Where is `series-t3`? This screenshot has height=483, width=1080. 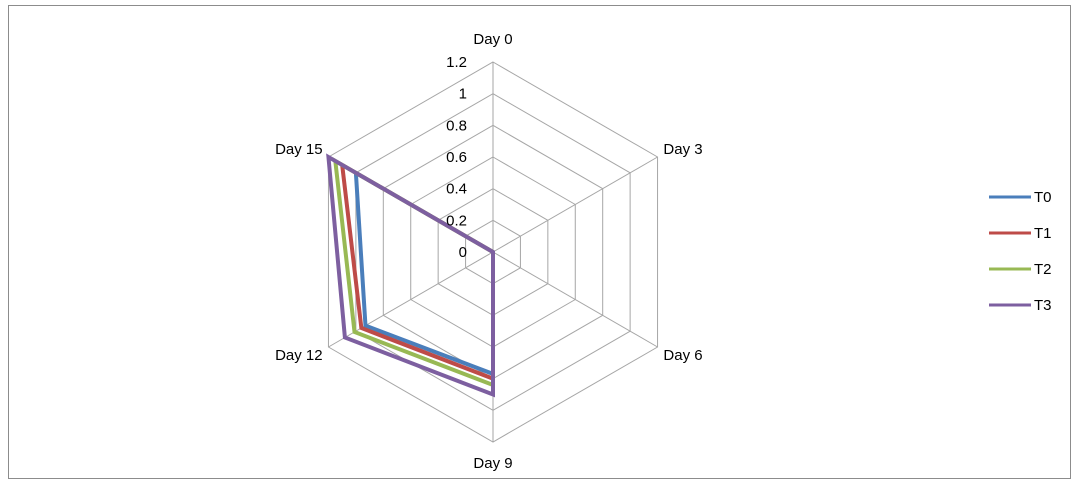 series-t3 is located at coordinates (410, 275).